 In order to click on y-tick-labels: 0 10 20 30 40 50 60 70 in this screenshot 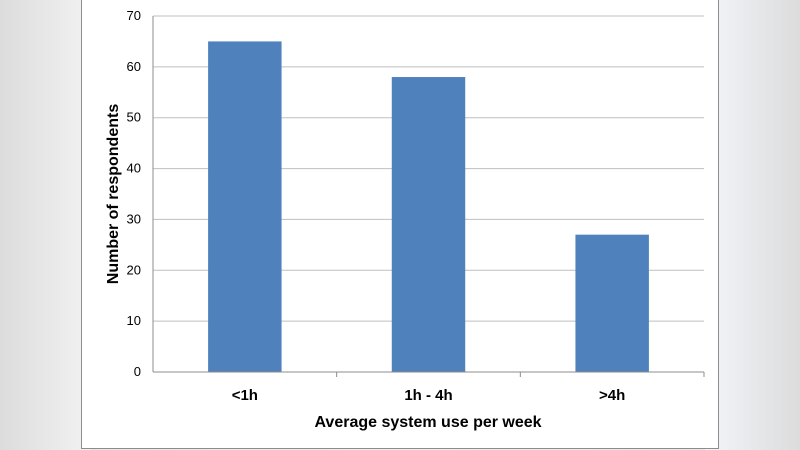, I will do `click(134, 193)`.